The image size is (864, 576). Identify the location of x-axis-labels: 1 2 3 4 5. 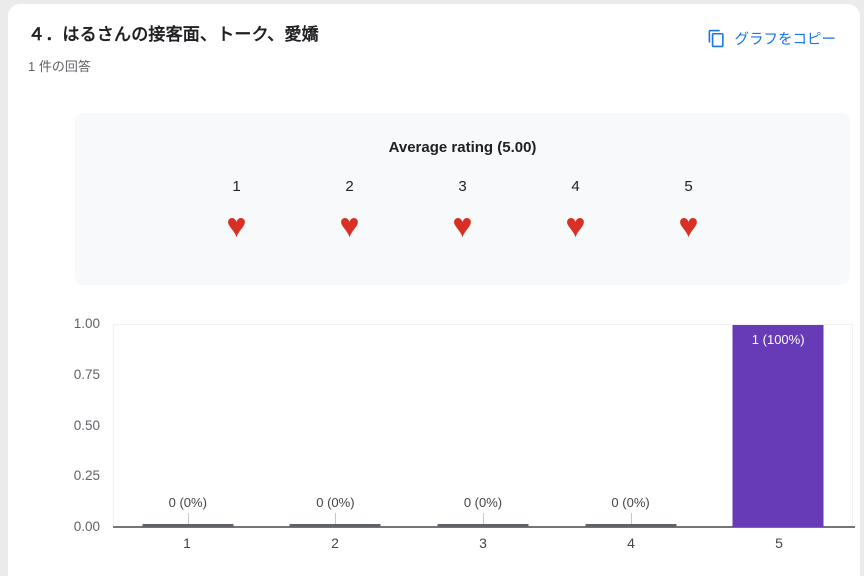
(483, 543).